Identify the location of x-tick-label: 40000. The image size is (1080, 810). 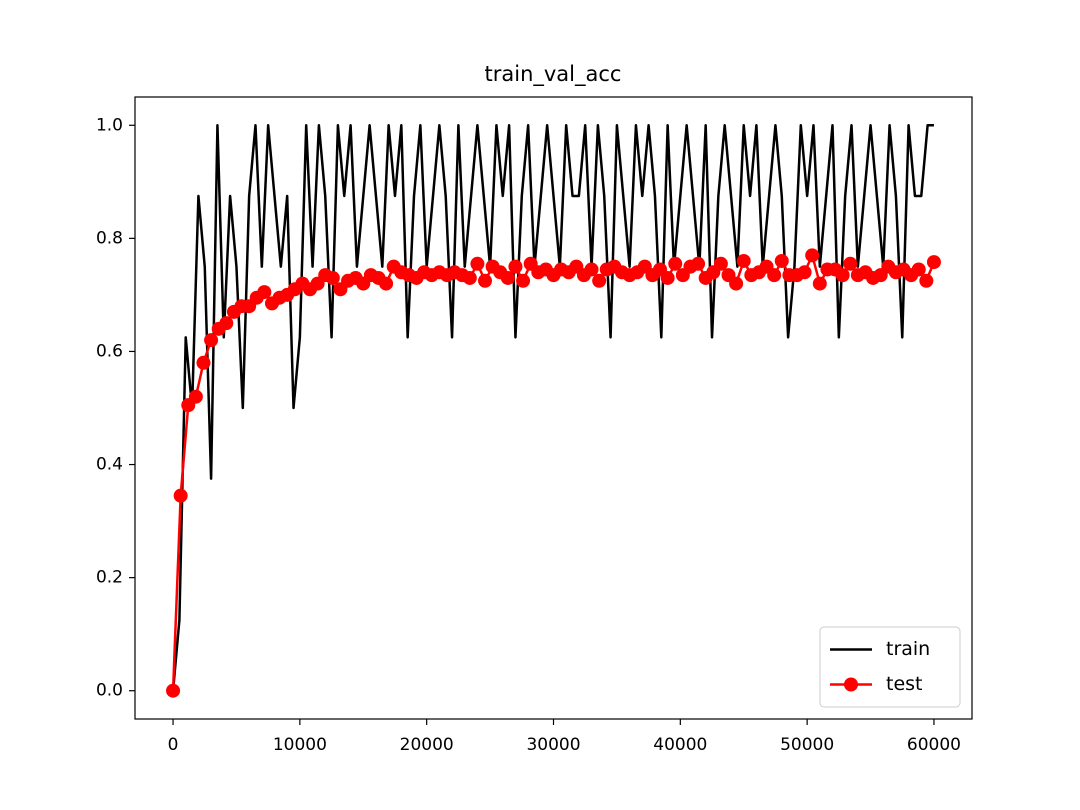
(680, 745).